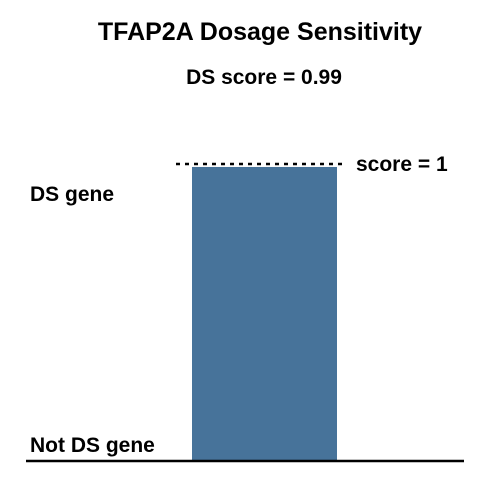 The height and width of the screenshot is (480, 480). What do you see at coordinates (92, 445) in the screenshot?
I see `y-label-bottom: Not DS gene` at bounding box center [92, 445].